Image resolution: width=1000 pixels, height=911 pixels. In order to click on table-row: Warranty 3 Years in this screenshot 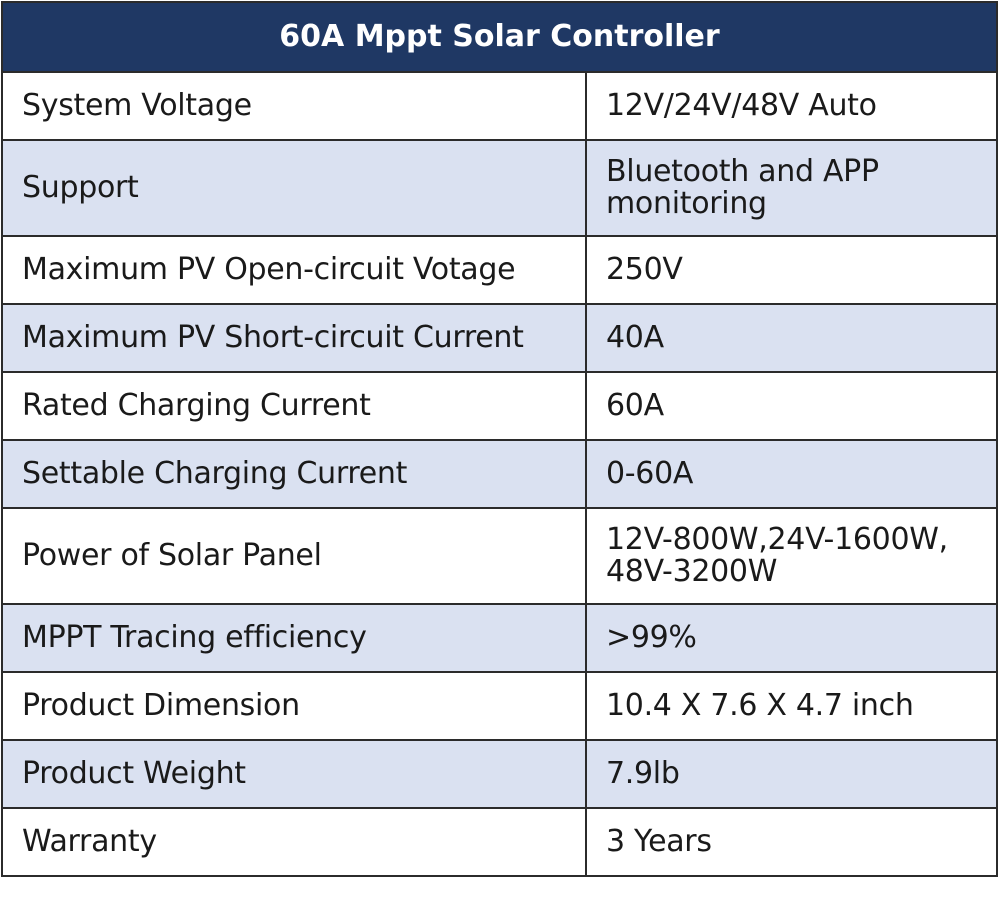, I will do `click(499, 842)`.